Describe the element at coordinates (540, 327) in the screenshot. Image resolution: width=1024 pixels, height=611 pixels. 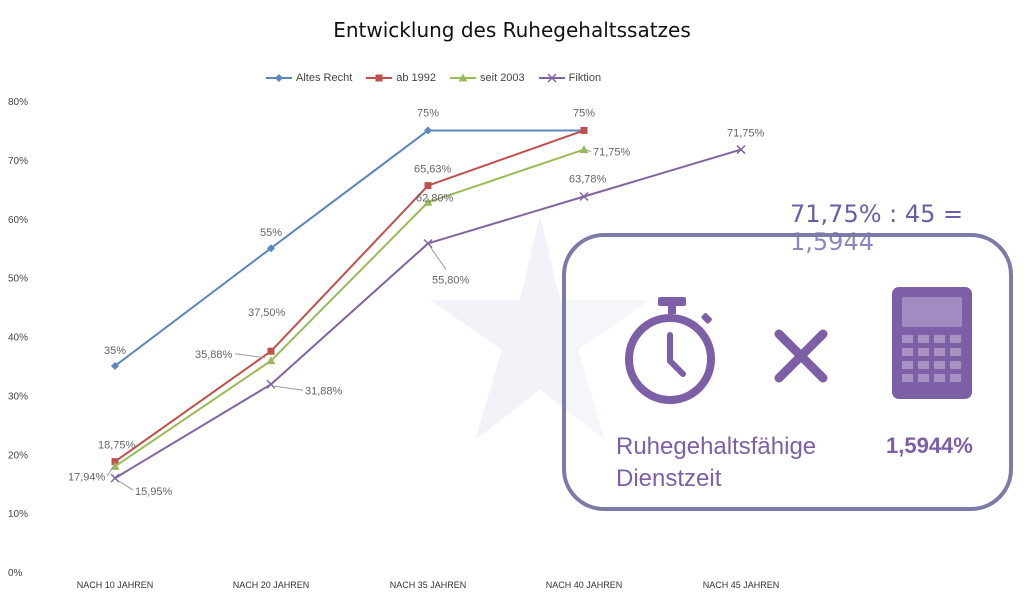
I see `background-star-watermark` at that location.